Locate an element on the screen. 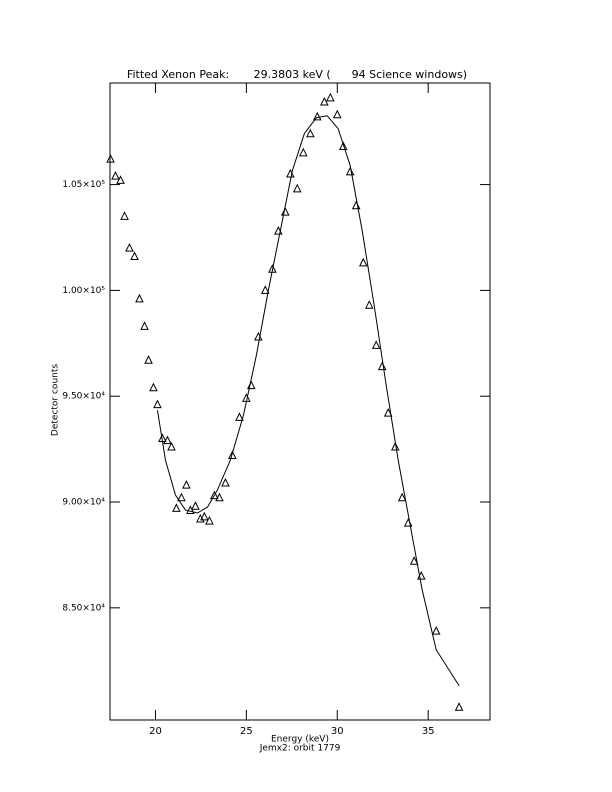  y-tick-label: 9.50×10⁴ is located at coordinates (83, 397).